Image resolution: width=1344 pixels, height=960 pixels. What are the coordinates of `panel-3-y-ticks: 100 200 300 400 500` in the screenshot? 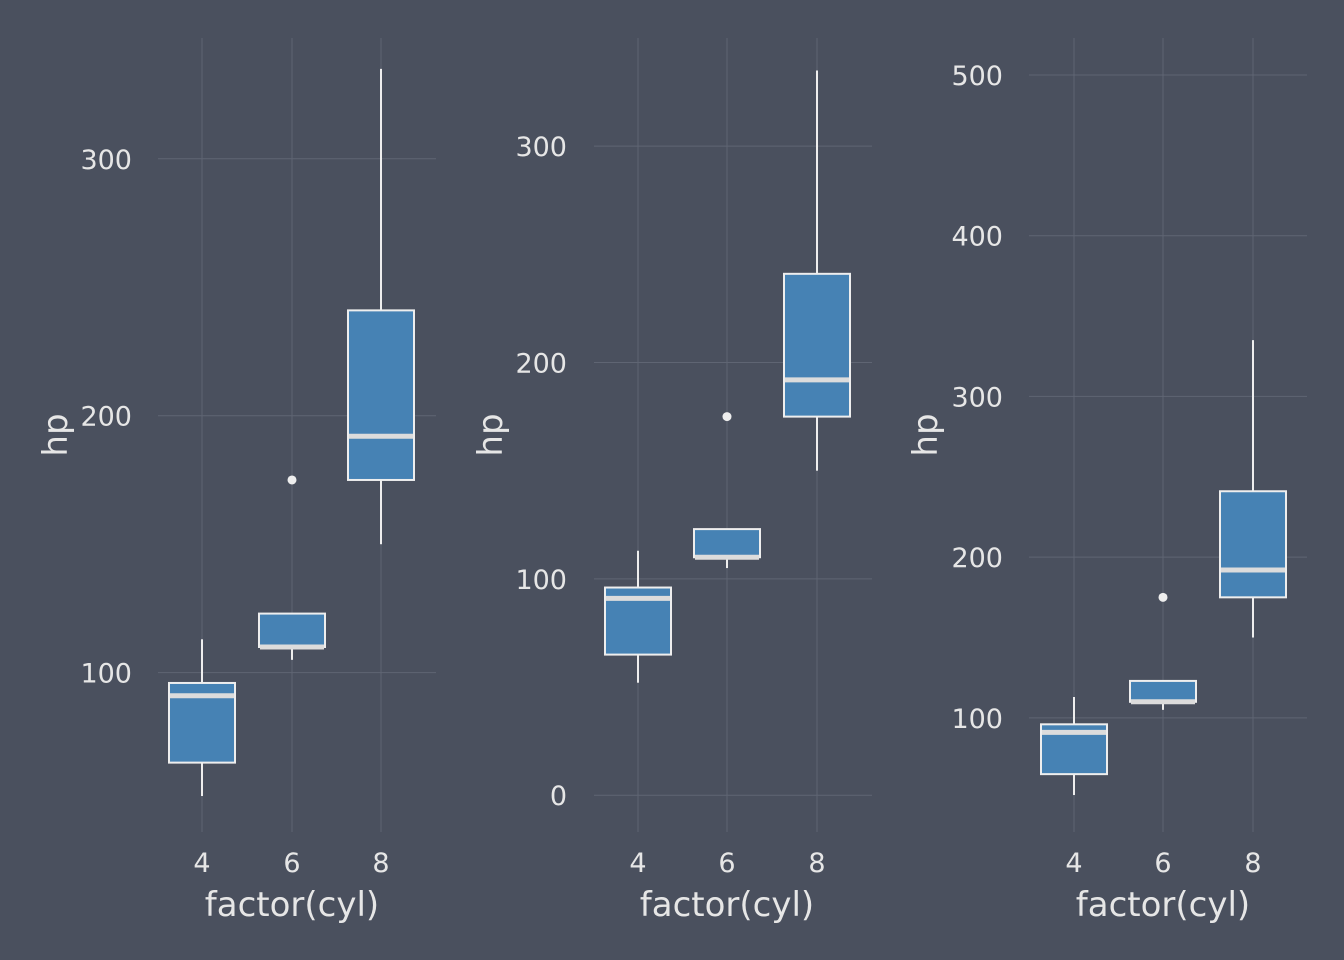 It's located at (977, 398).